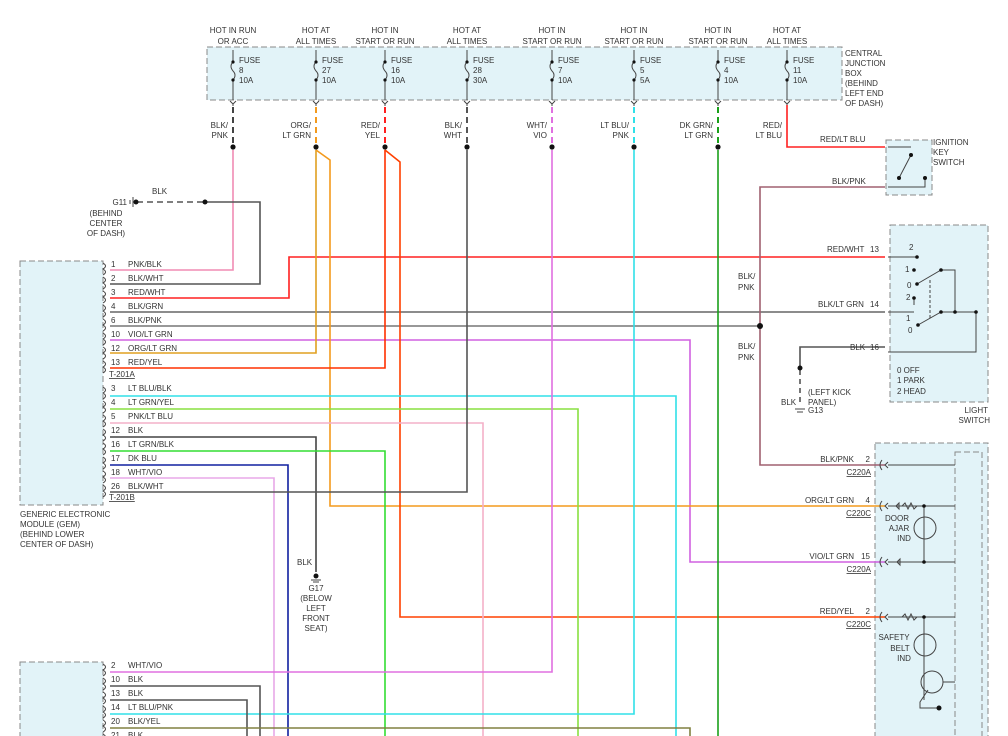  Describe the element at coordinates (897, 518) in the screenshot. I see `door-ajar-label: DOOR` at that location.